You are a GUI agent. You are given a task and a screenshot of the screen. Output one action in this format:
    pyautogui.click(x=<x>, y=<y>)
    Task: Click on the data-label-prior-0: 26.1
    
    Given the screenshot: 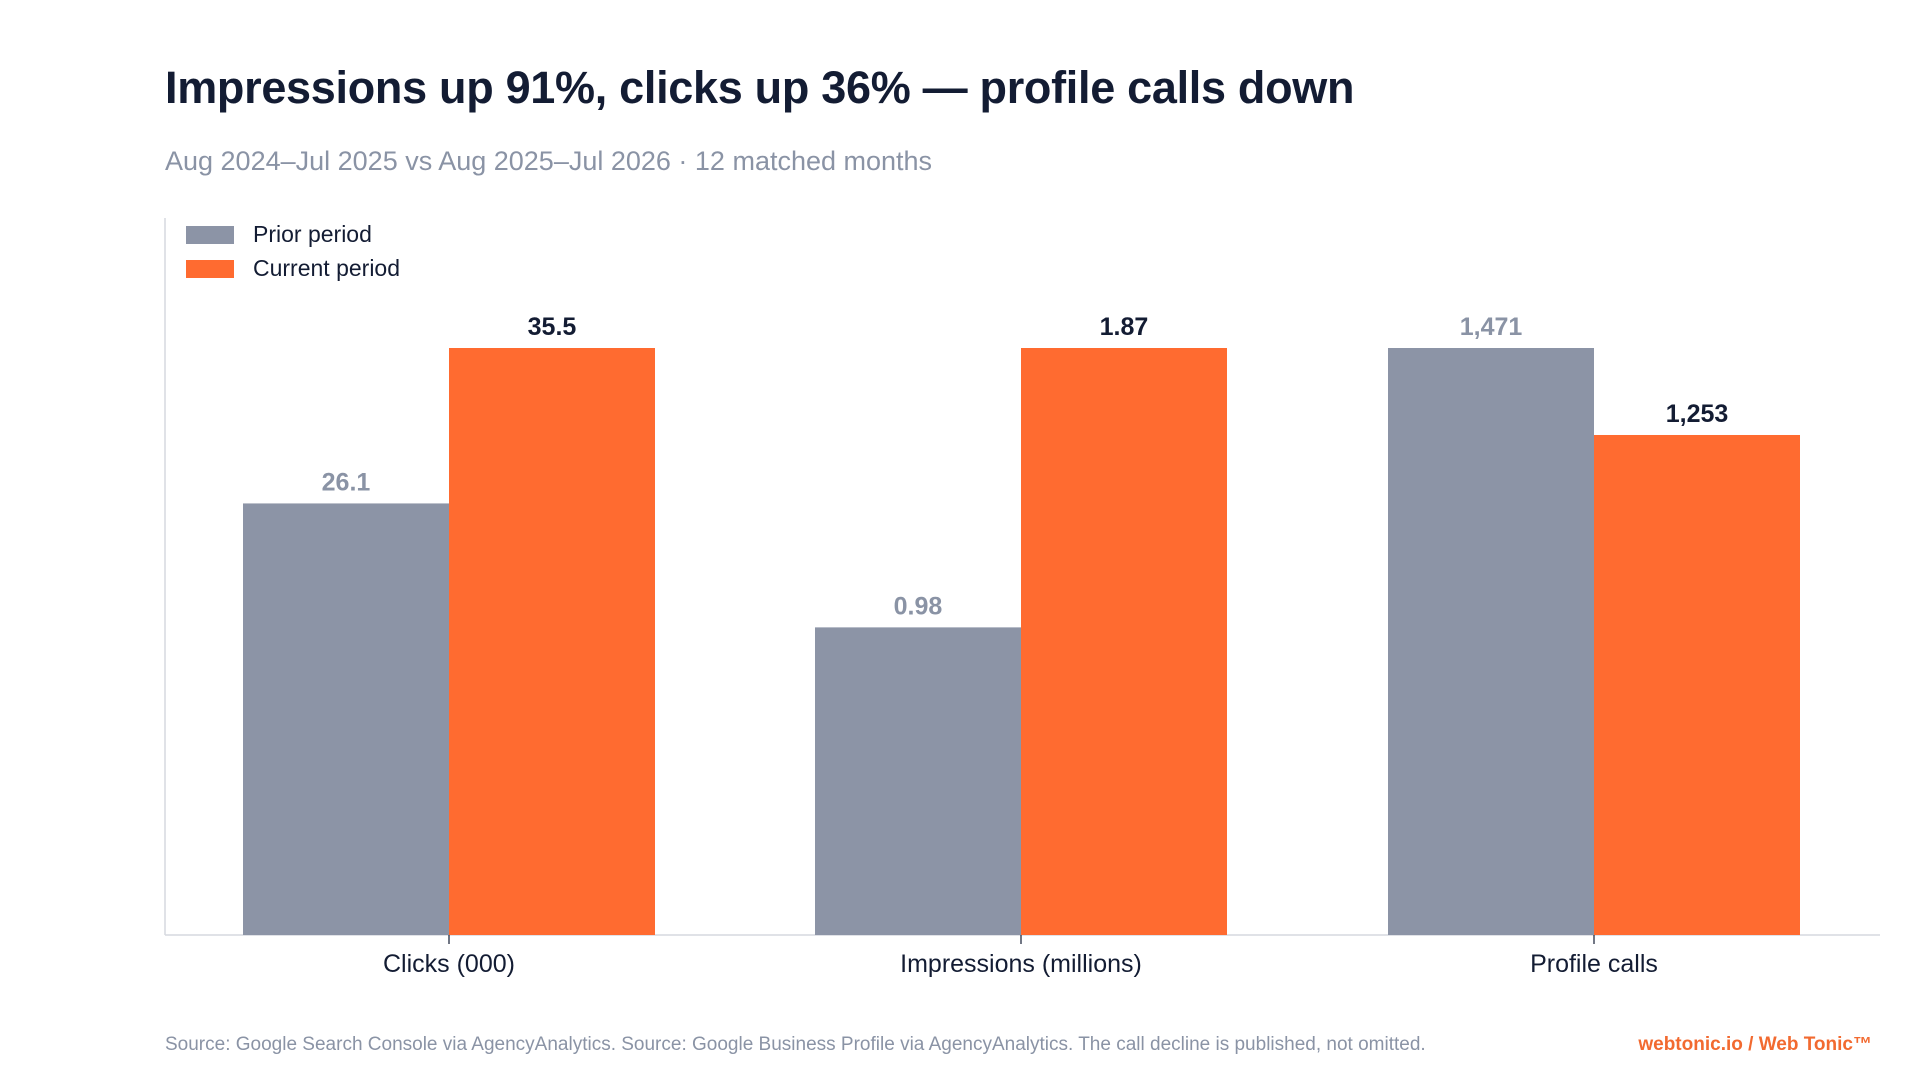 What is the action you would take?
    pyautogui.click(x=346, y=482)
    